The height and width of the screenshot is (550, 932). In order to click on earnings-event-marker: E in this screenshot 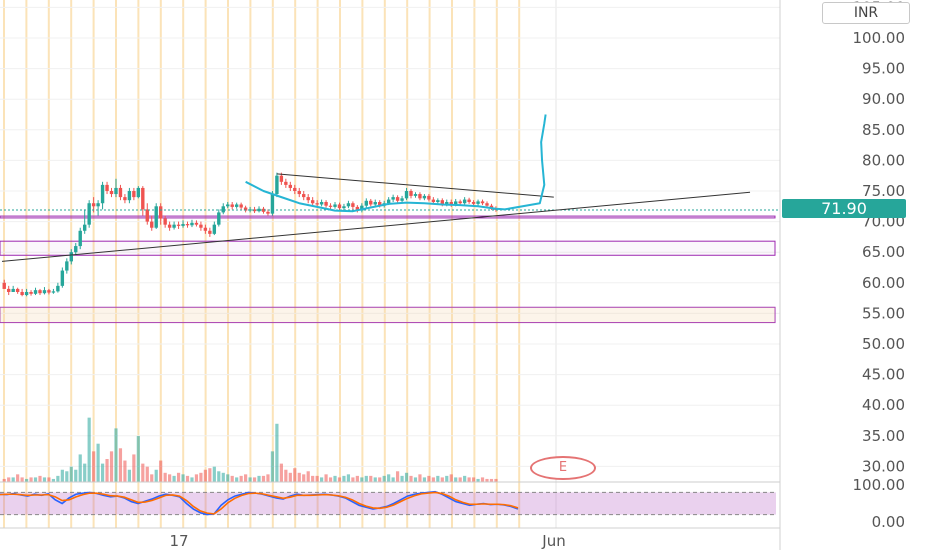, I will do `click(563, 468)`.